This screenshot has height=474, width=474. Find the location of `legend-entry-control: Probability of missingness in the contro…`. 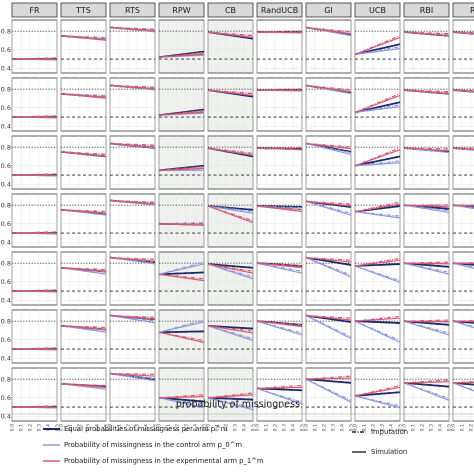

legend-entry-control: Probability of missingness in the contro… is located at coordinates (142, 445).